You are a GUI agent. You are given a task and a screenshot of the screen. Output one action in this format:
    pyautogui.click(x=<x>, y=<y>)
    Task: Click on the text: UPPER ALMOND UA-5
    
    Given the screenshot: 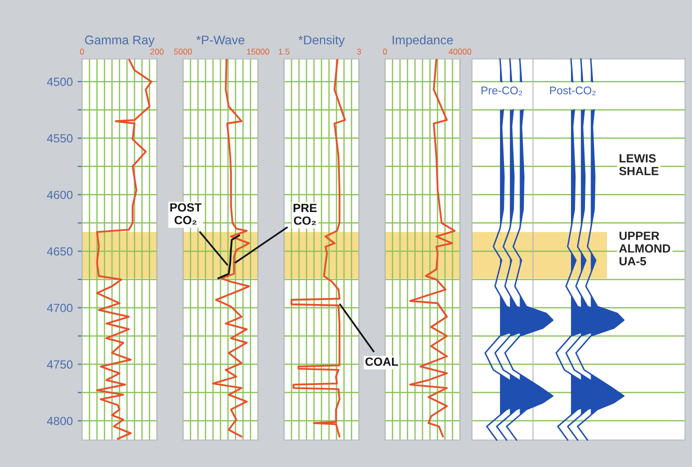 What is the action you would take?
    pyautogui.click(x=644, y=249)
    